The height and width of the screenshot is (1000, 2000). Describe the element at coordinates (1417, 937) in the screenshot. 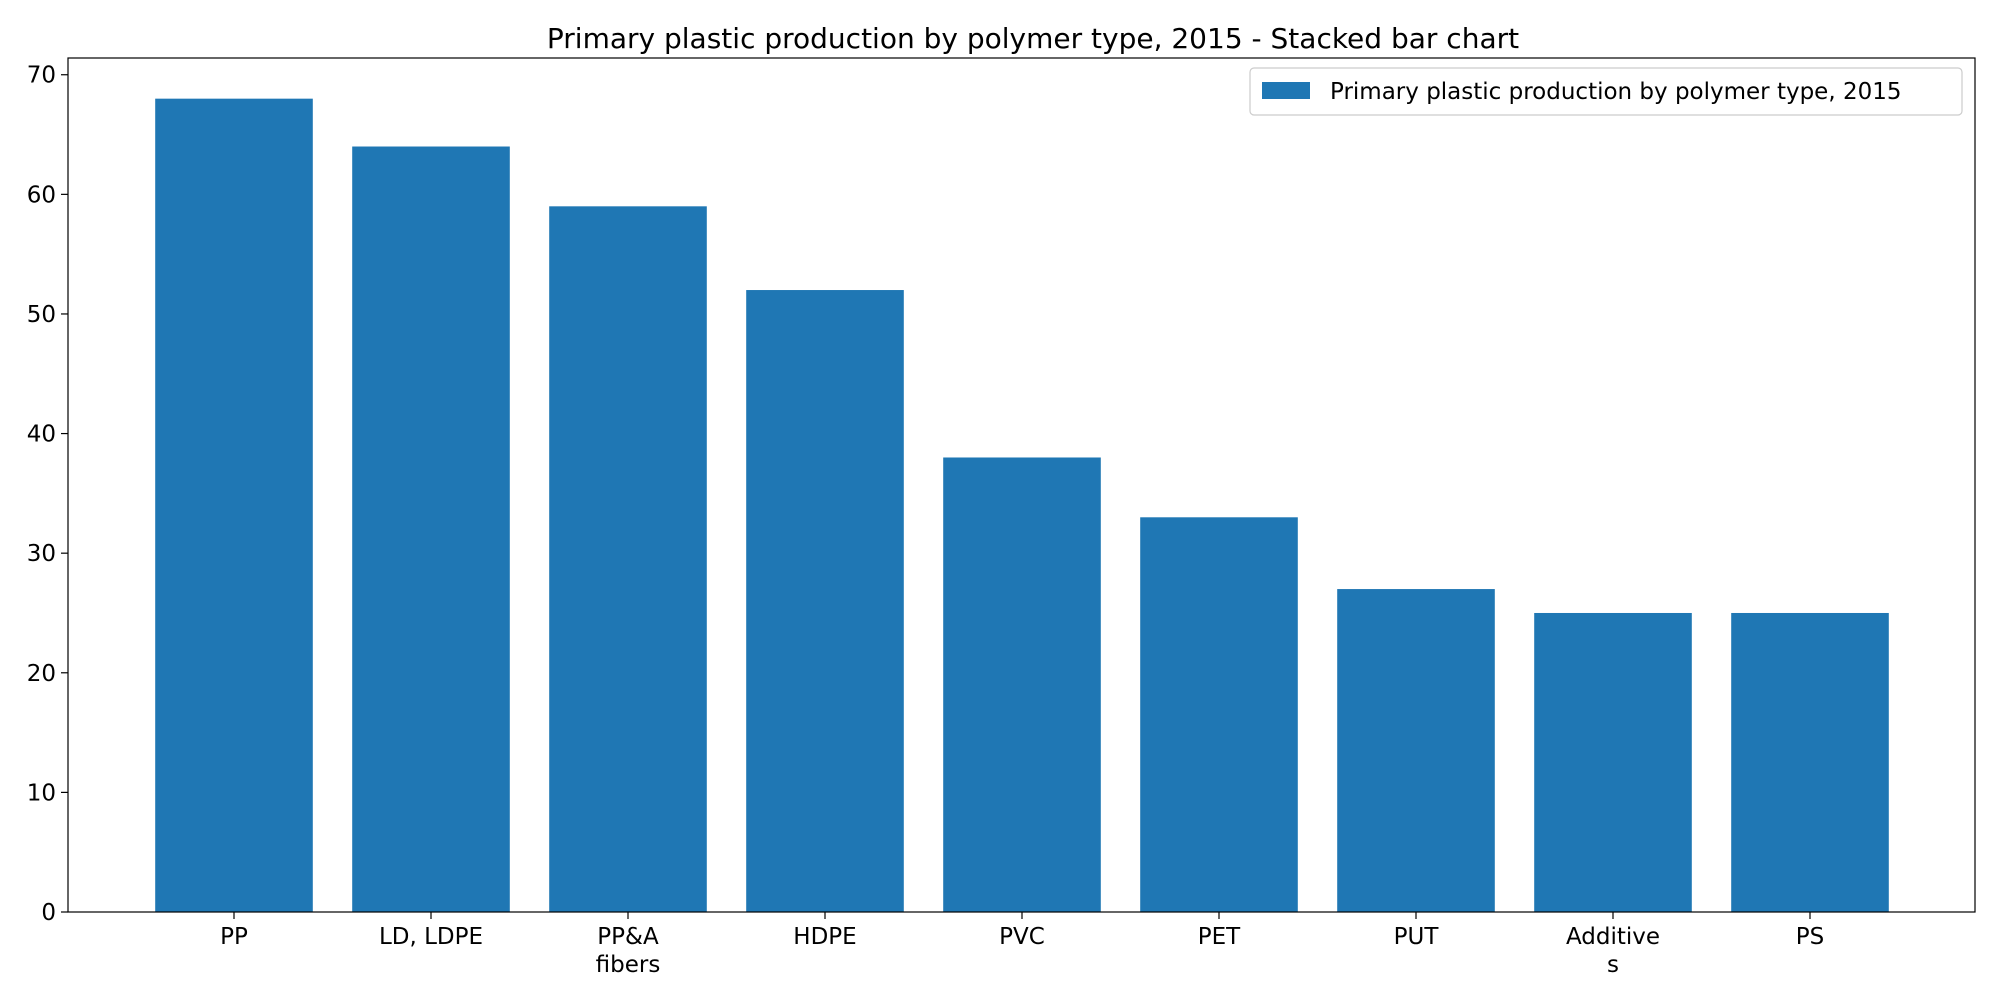

I see `x-tick-label: PUT` at that location.